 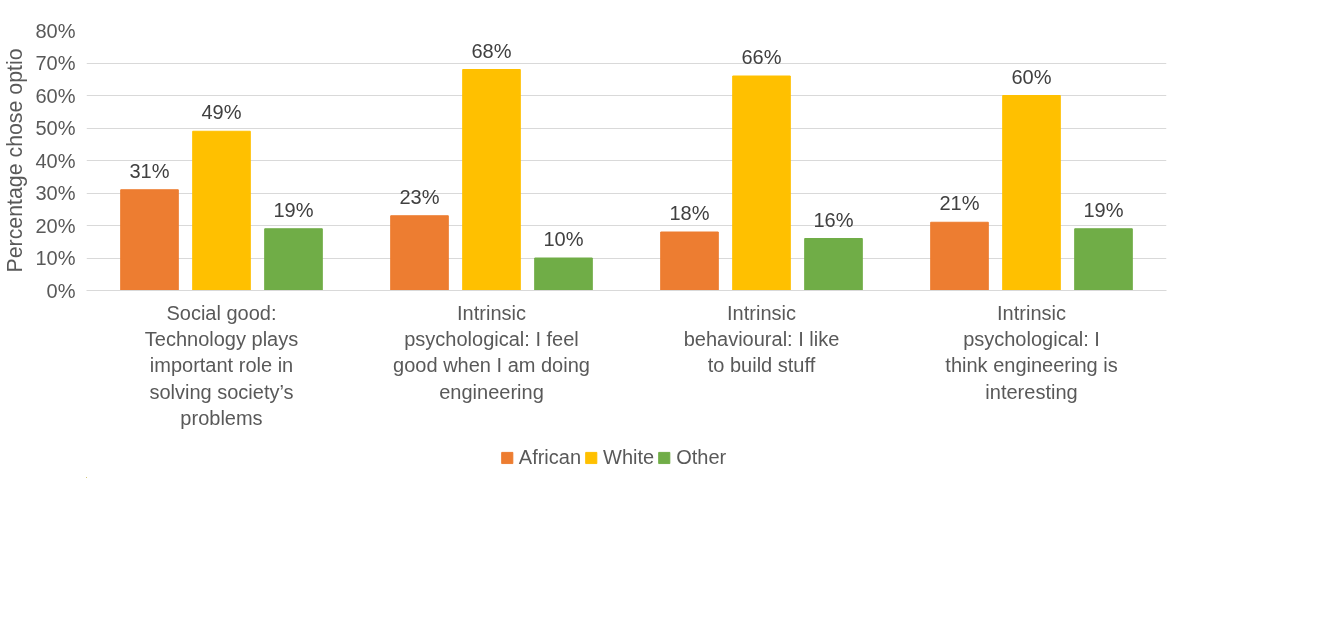 What do you see at coordinates (149, 170) in the screenshot?
I see `data-label: 31%` at bounding box center [149, 170].